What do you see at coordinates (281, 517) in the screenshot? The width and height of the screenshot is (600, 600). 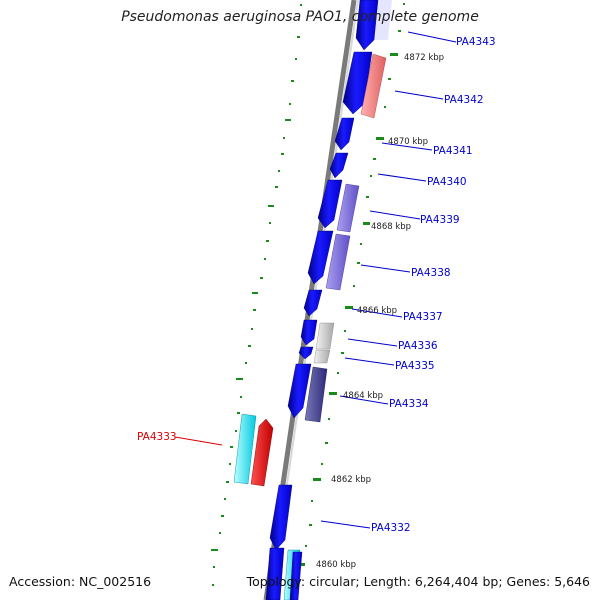 I see `gene-PA4332-arrow` at bounding box center [281, 517].